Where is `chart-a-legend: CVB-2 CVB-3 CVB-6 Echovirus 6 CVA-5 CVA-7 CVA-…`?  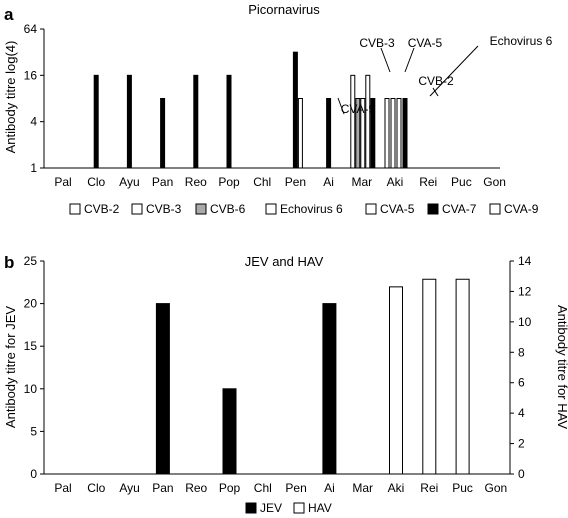
chart-a-legend: CVB-2 CVB-3 CVB-6 Echovirus 6 CVA-5 CVA-7 CVA-… is located at coordinates (304, 209).